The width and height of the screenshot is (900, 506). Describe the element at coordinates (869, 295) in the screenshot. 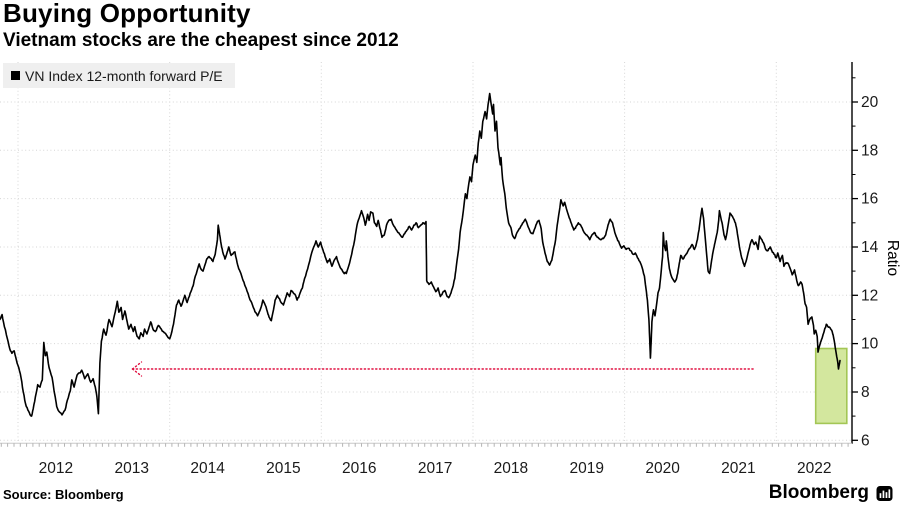

I see `y-tick-label: 12` at that location.